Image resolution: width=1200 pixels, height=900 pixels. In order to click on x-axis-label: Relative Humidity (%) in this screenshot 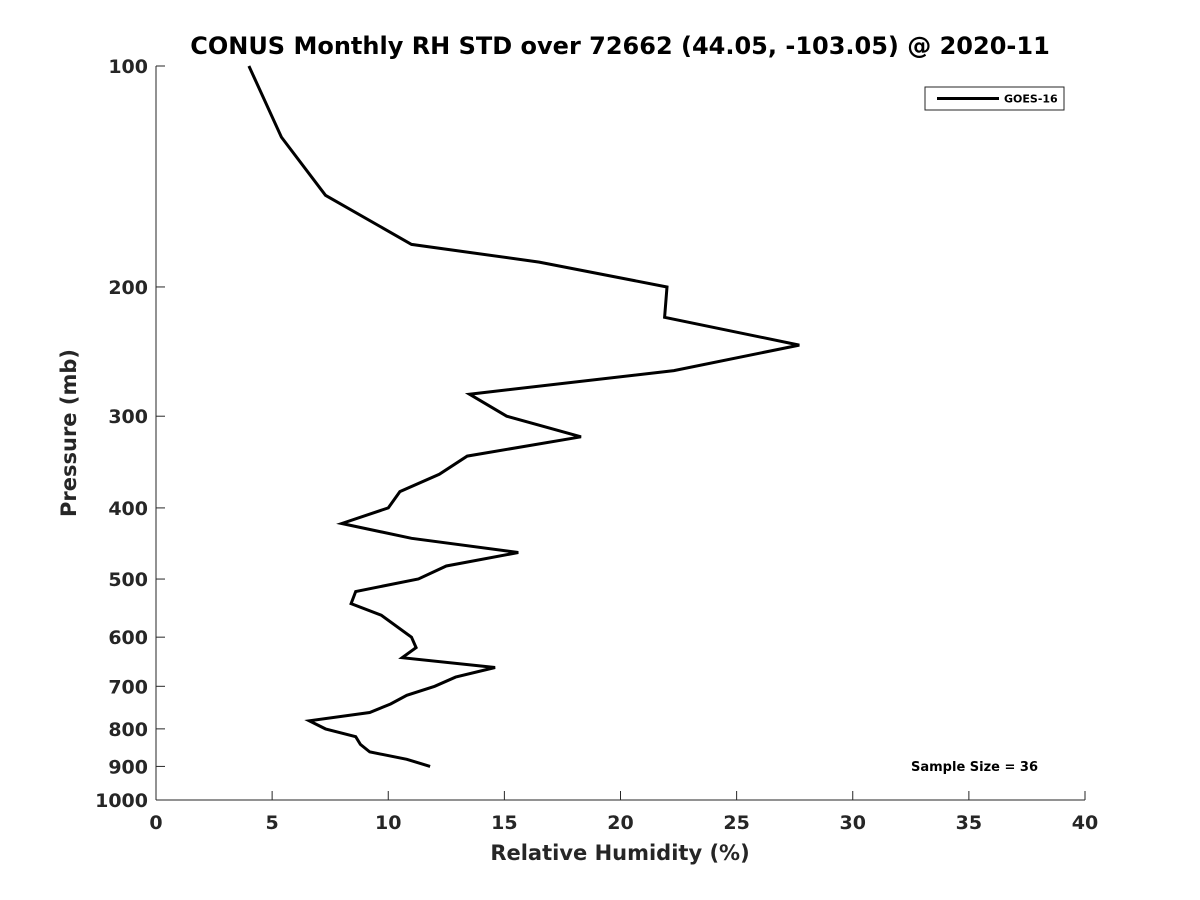, I will do `click(619, 853)`.